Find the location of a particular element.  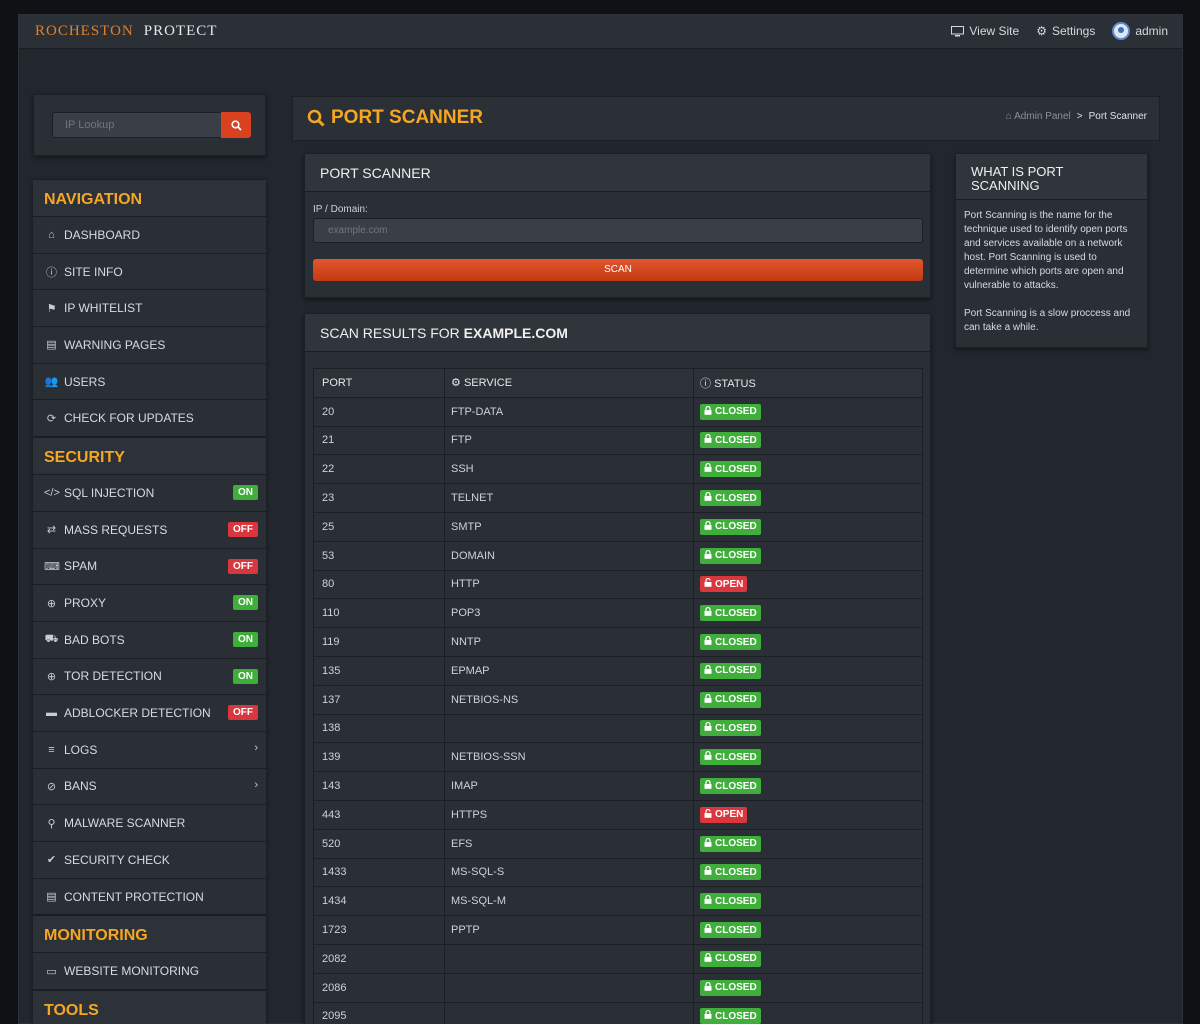

sidebar-item-label: SQL INJECTION is located at coordinates (109, 492).